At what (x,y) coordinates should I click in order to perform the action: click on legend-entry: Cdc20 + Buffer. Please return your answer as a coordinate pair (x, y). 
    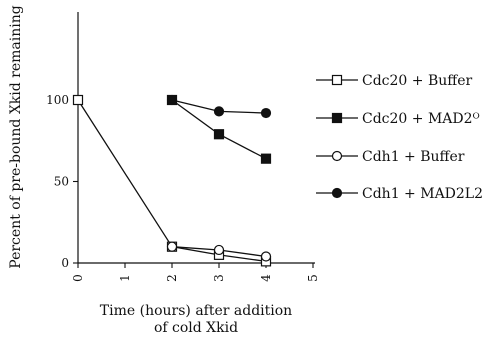
    Looking at the image, I should click on (394, 81).